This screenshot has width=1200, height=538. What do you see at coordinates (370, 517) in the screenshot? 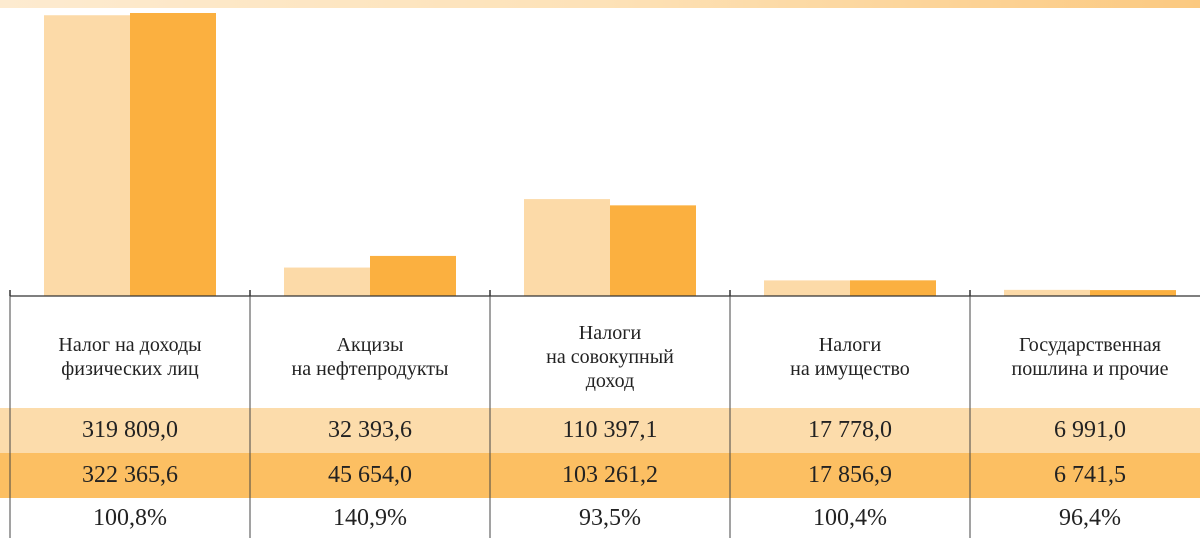
I see `ratio-cell: 140,9%` at bounding box center [370, 517].